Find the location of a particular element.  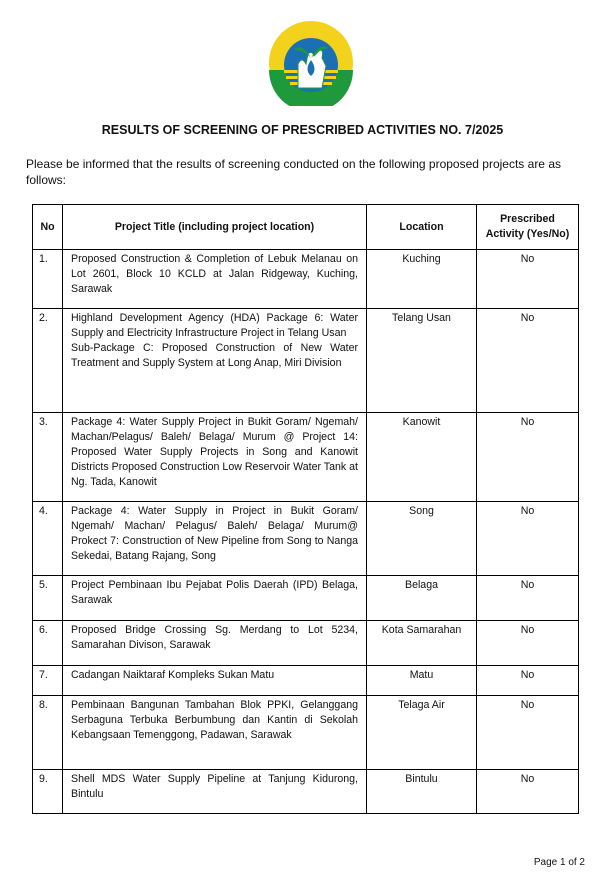

project-title-cell: Cadangan Naiktaraf Kompleks Sukan Matu is located at coordinates (214, 680).